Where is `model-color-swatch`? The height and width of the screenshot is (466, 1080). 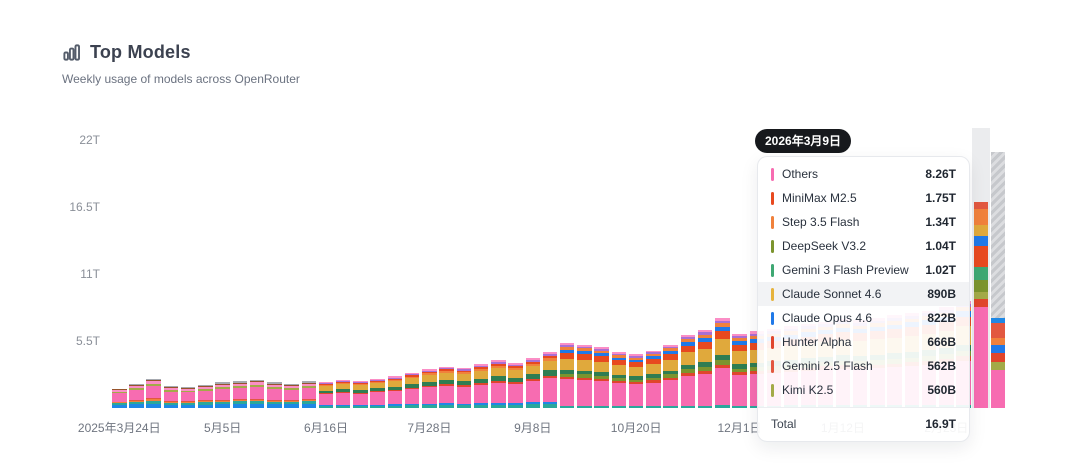
model-color-swatch is located at coordinates (772, 390).